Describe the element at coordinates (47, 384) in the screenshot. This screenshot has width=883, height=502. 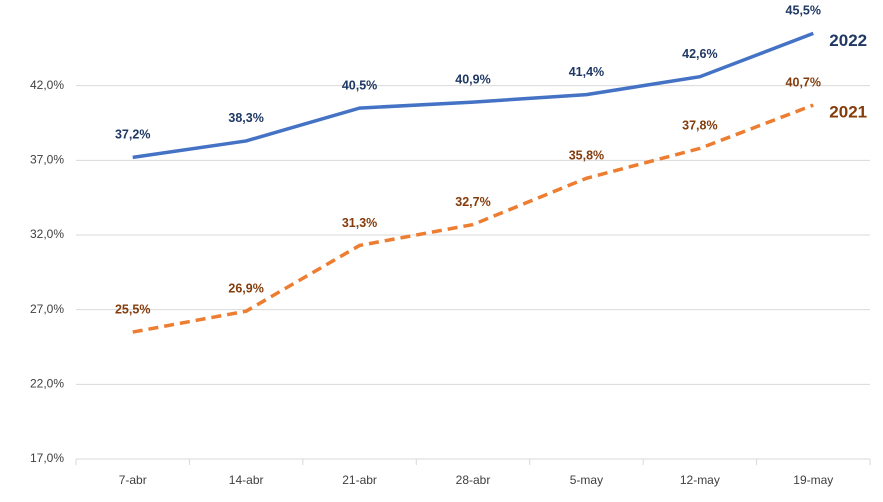
I see `y-tick-label: 22,0%` at that location.